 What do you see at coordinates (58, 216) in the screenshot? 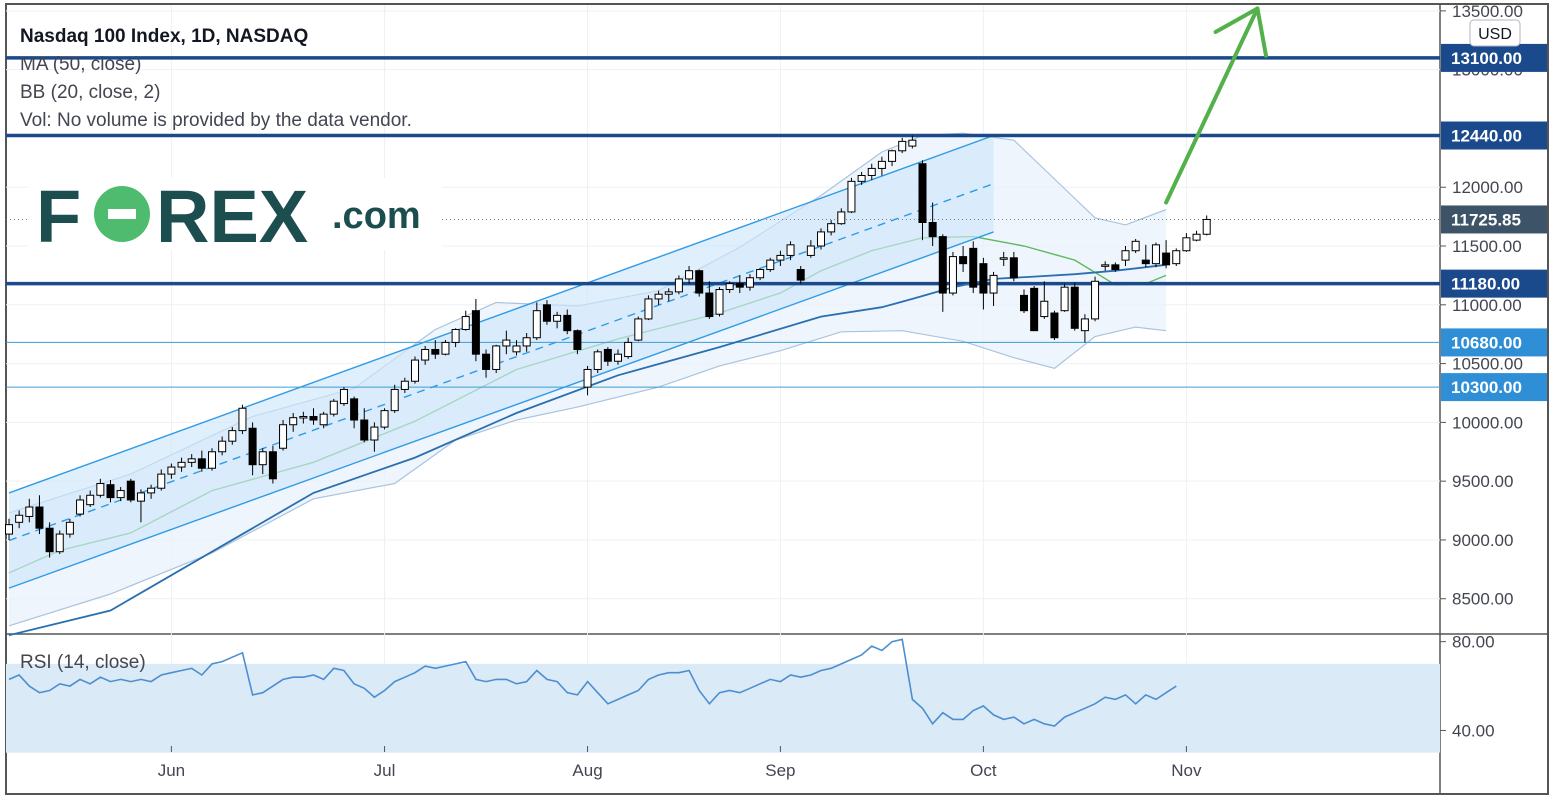
I see `logo-letter-f: F` at bounding box center [58, 216].